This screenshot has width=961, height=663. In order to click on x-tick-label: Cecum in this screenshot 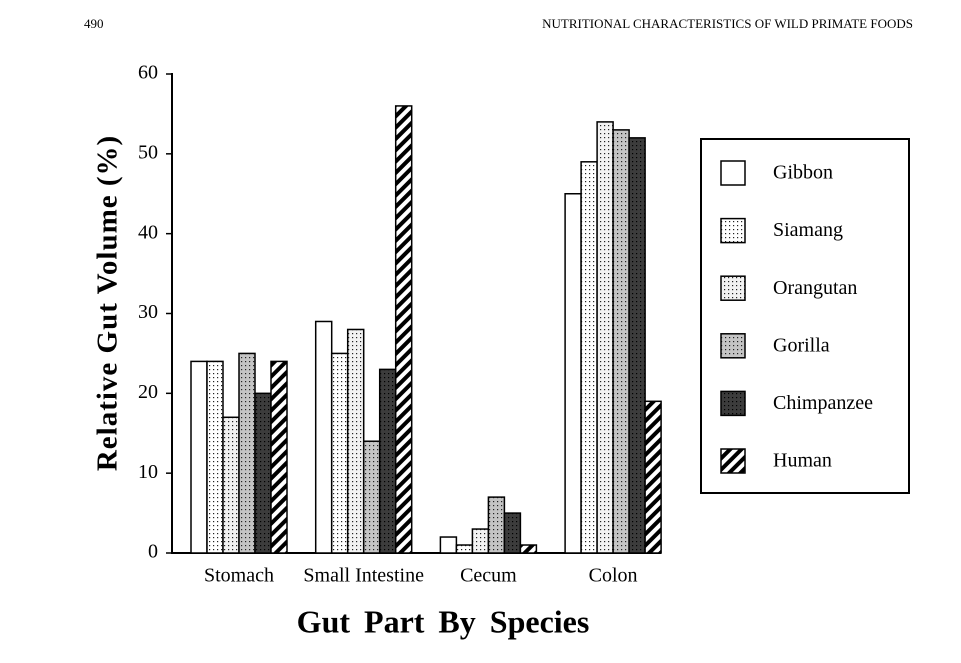, I will do `click(488, 576)`.